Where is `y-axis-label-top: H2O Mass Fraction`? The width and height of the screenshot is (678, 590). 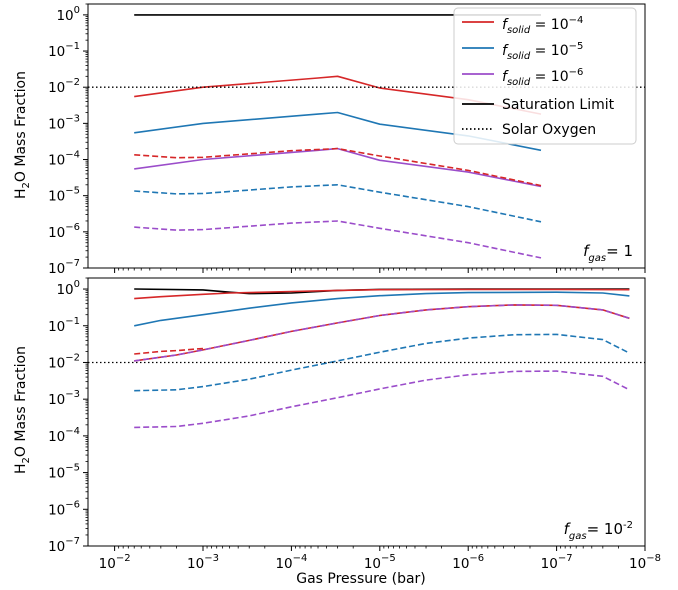 y-axis-label-top: H2O Mass Fraction is located at coordinates (22, 135).